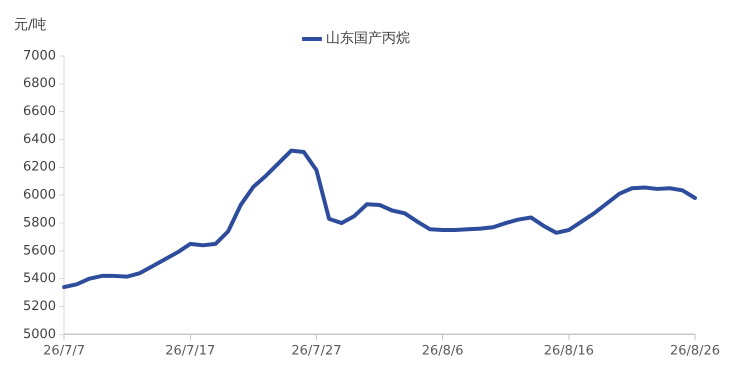 This screenshot has width=745, height=382. What do you see at coordinates (39, 222) in the screenshot?
I see `y-tick-label: 5800` at bounding box center [39, 222].